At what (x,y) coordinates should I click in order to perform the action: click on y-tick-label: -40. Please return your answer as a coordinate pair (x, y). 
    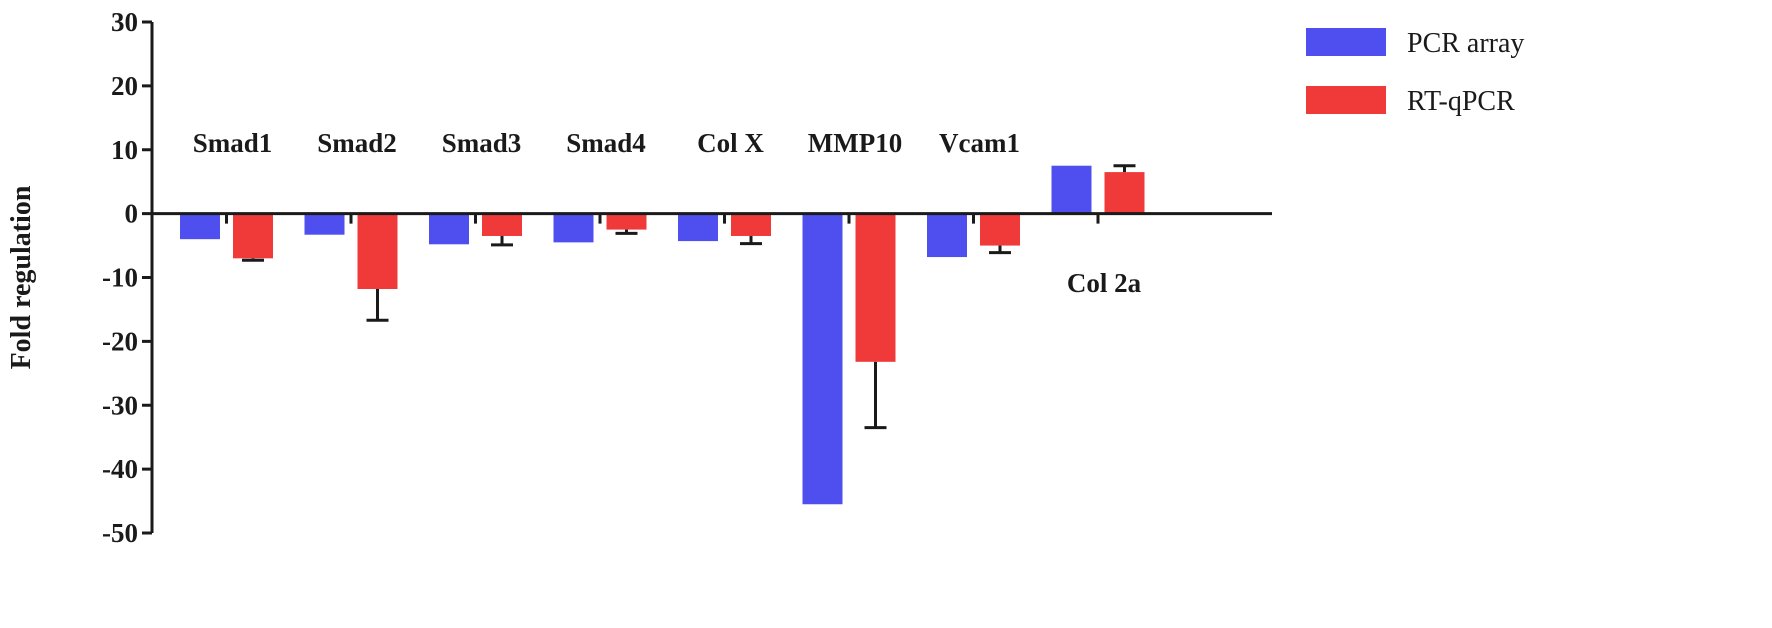
    Looking at the image, I should click on (120, 469).